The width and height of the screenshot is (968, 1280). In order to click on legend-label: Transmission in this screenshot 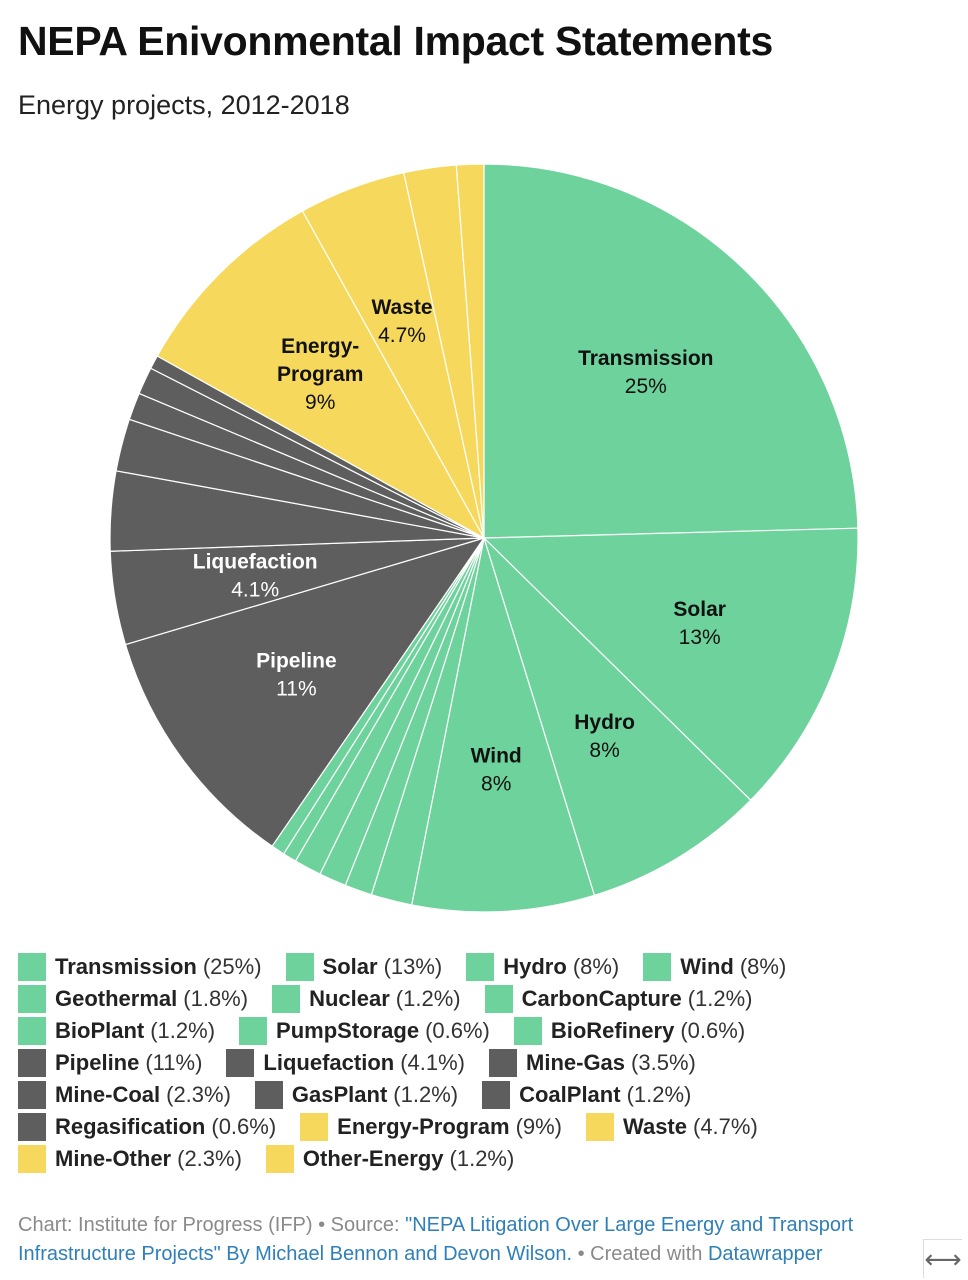, I will do `click(126, 966)`.